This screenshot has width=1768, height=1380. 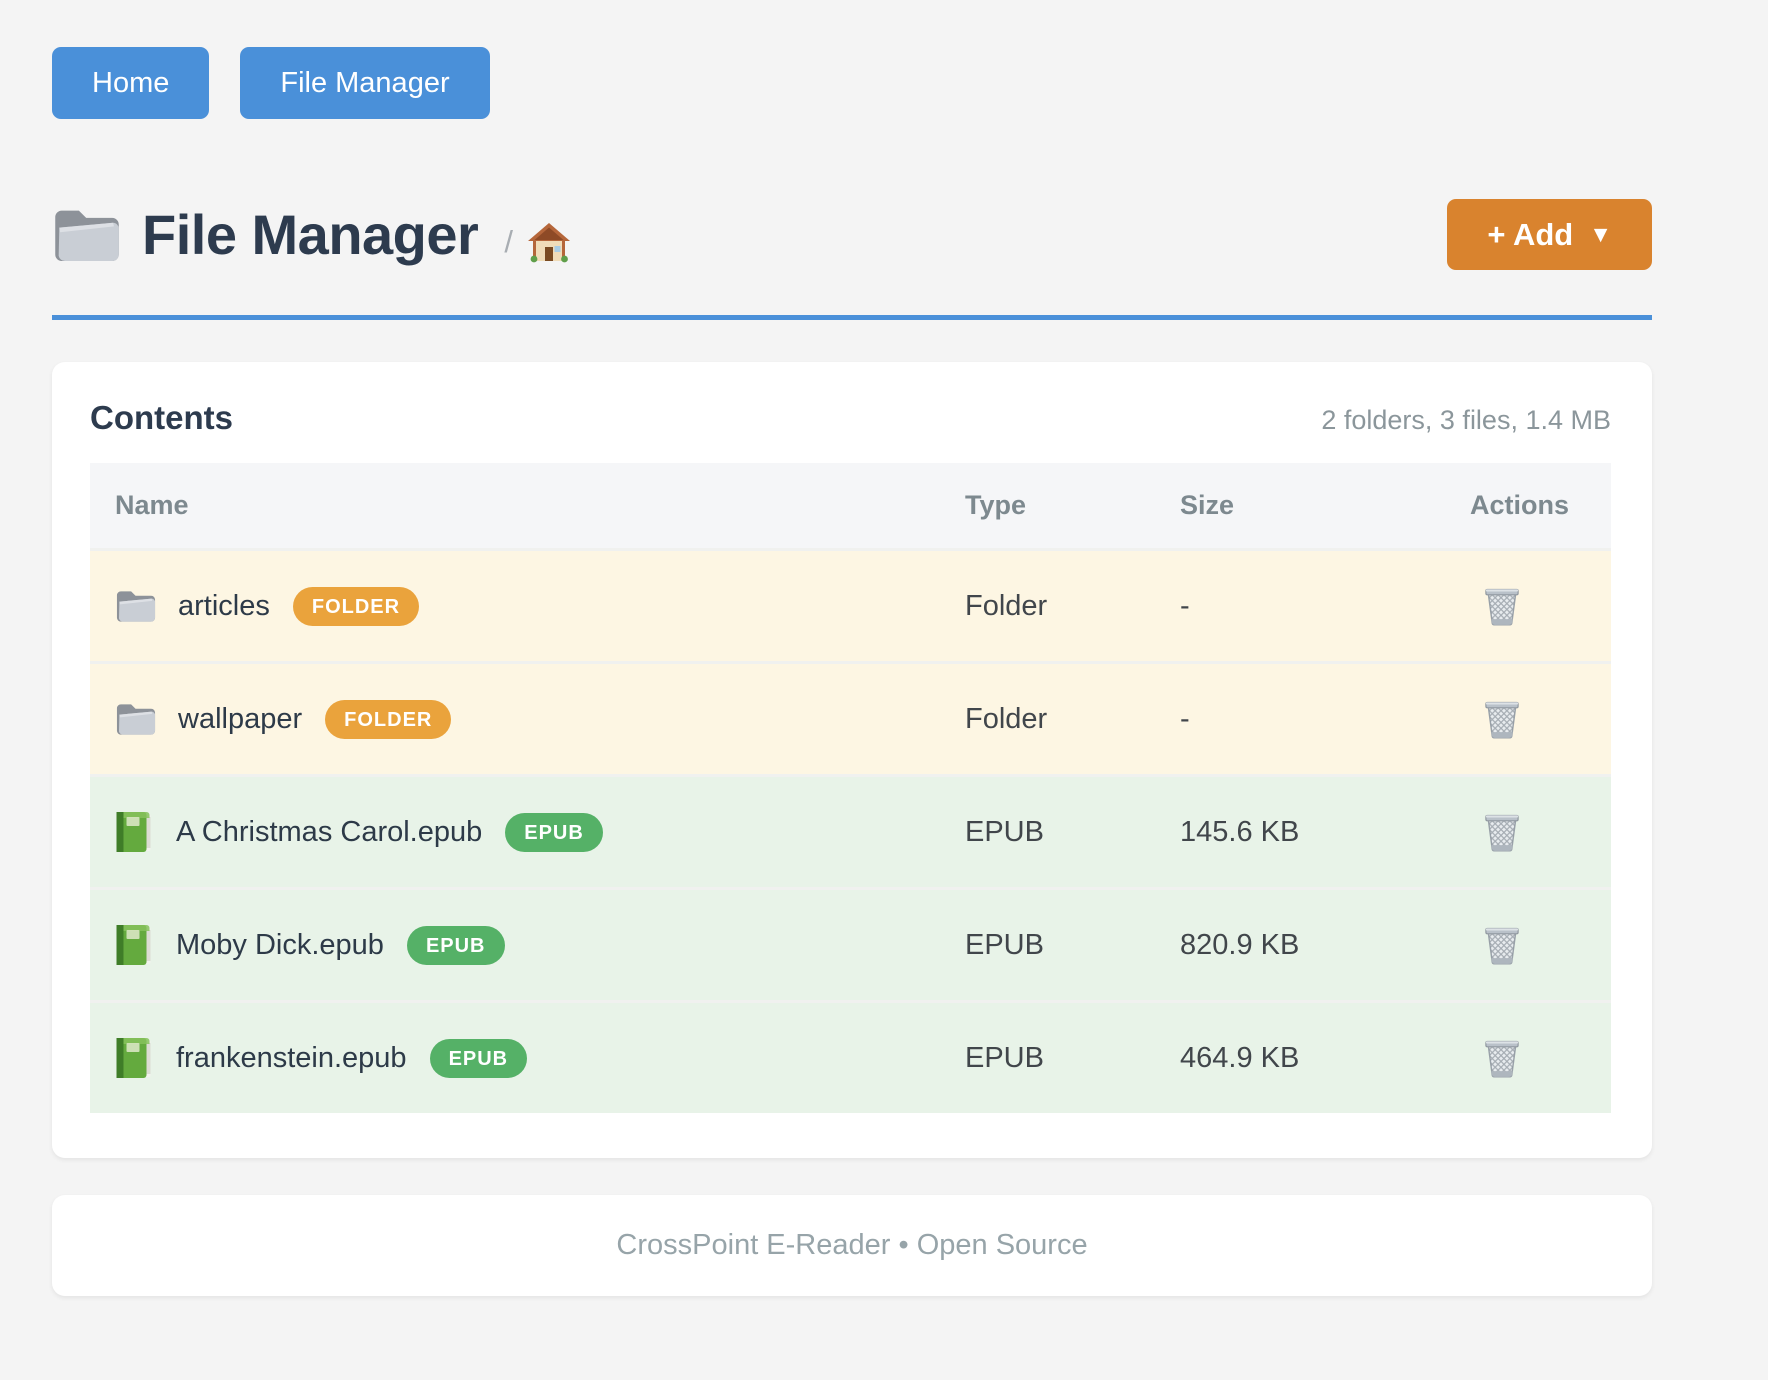 I want to click on page-title: File Manager, so click(x=310, y=234).